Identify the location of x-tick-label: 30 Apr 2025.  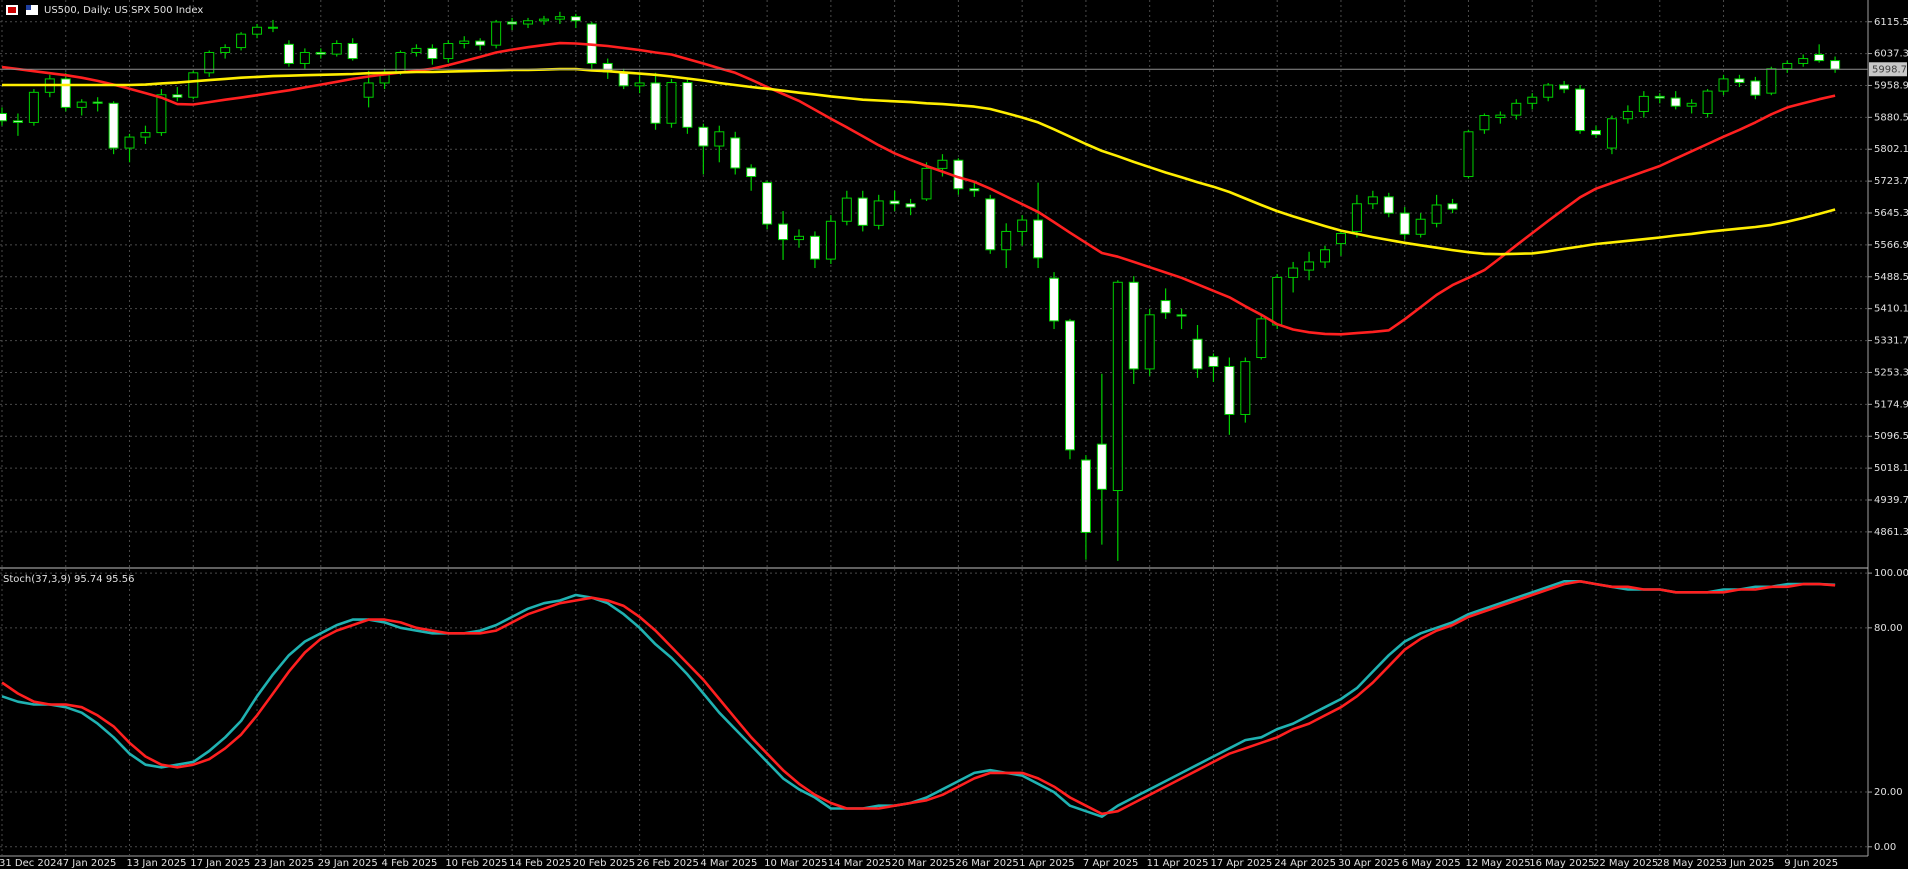
(1369, 863).